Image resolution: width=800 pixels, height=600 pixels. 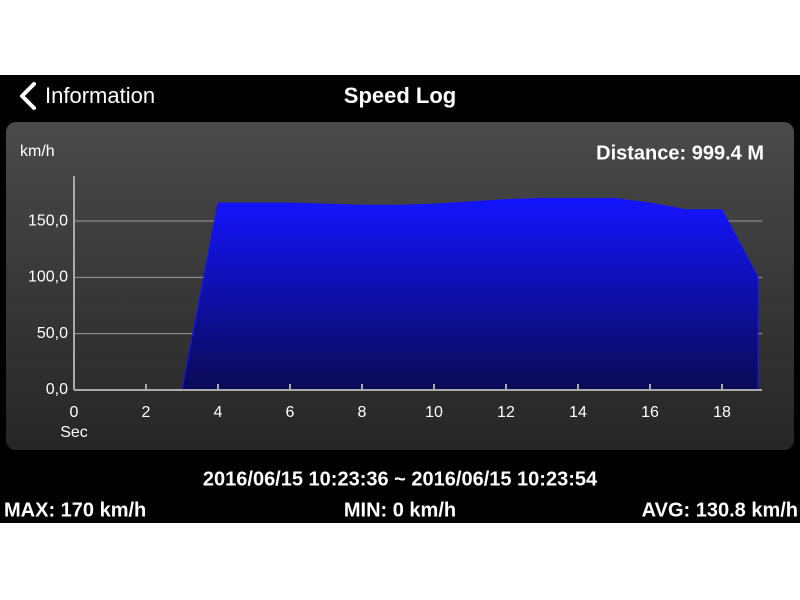 What do you see at coordinates (434, 412) in the screenshot?
I see `x-tick-label: 10` at bounding box center [434, 412].